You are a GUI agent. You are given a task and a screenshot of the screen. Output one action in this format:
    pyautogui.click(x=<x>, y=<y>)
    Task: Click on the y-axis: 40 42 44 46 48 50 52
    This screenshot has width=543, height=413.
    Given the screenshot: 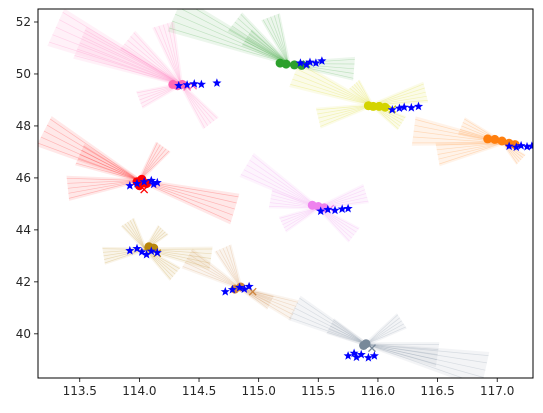 What is the action you would take?
    pyautogui.click(x=27, y=178)
    